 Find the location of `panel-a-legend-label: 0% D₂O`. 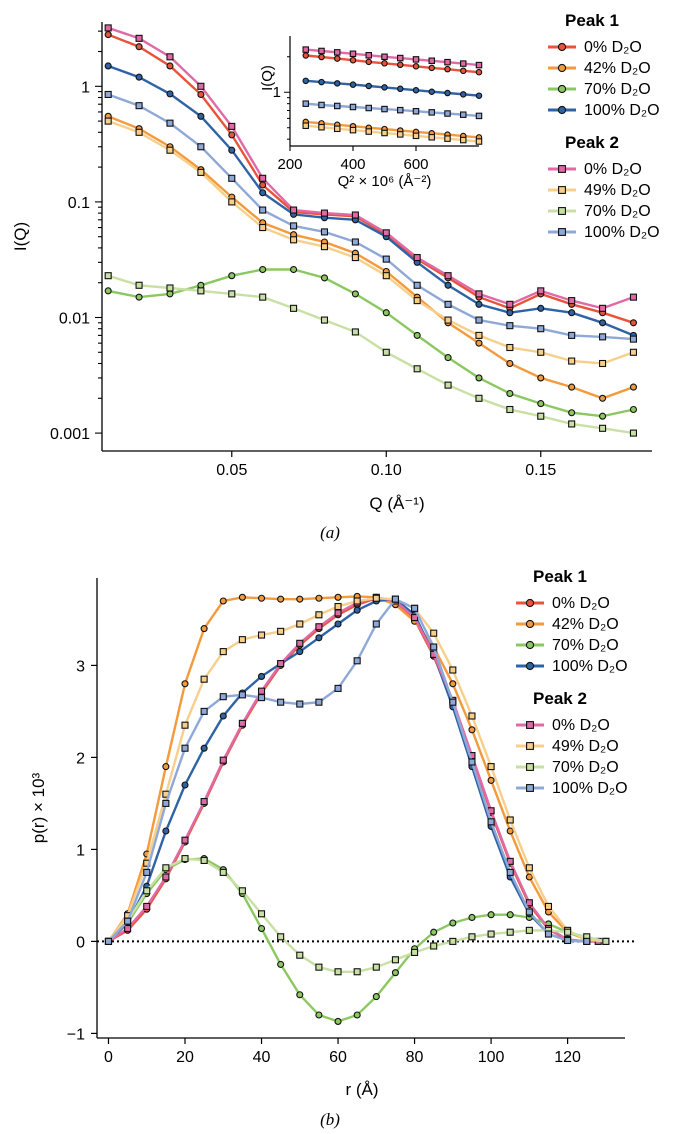

panel-a-legend-label: 0% D₂O is located at coordinates (613, 169).